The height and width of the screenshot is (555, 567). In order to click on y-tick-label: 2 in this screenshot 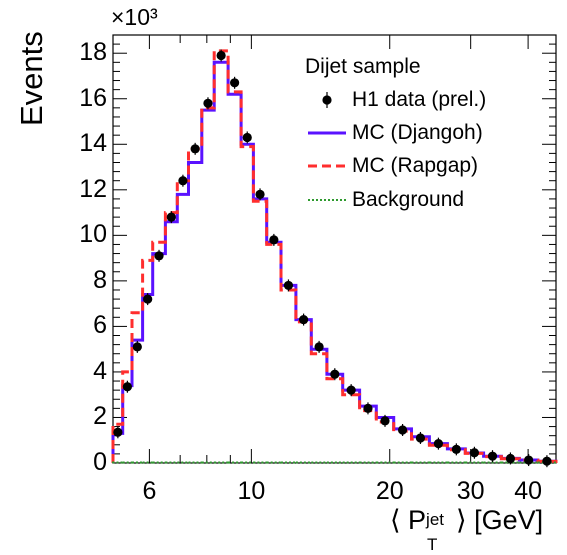, I will do `click(100, 416)`.